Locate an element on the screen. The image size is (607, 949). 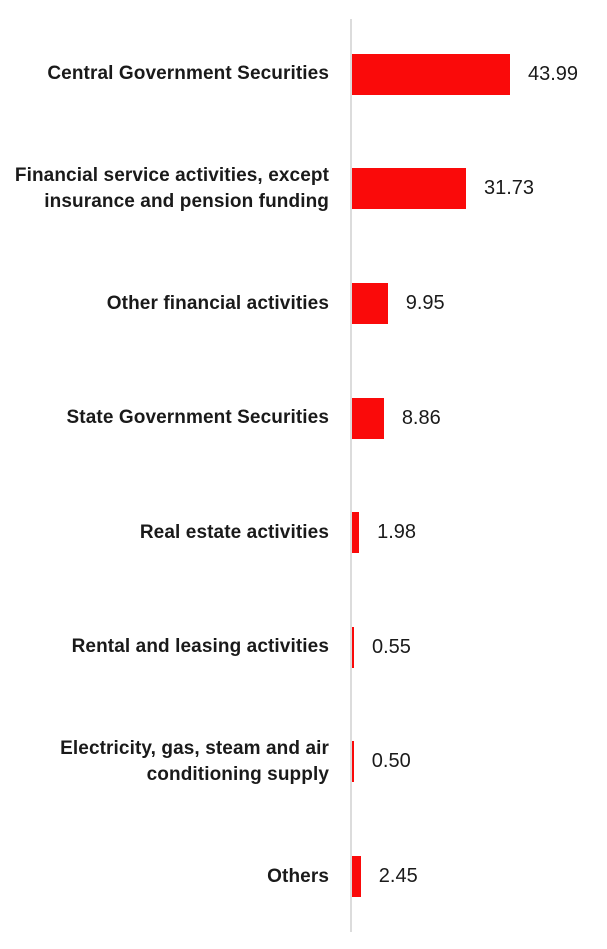
chart-row: Rental and leasing activities 0.55 is located at coordinates (303, 647).